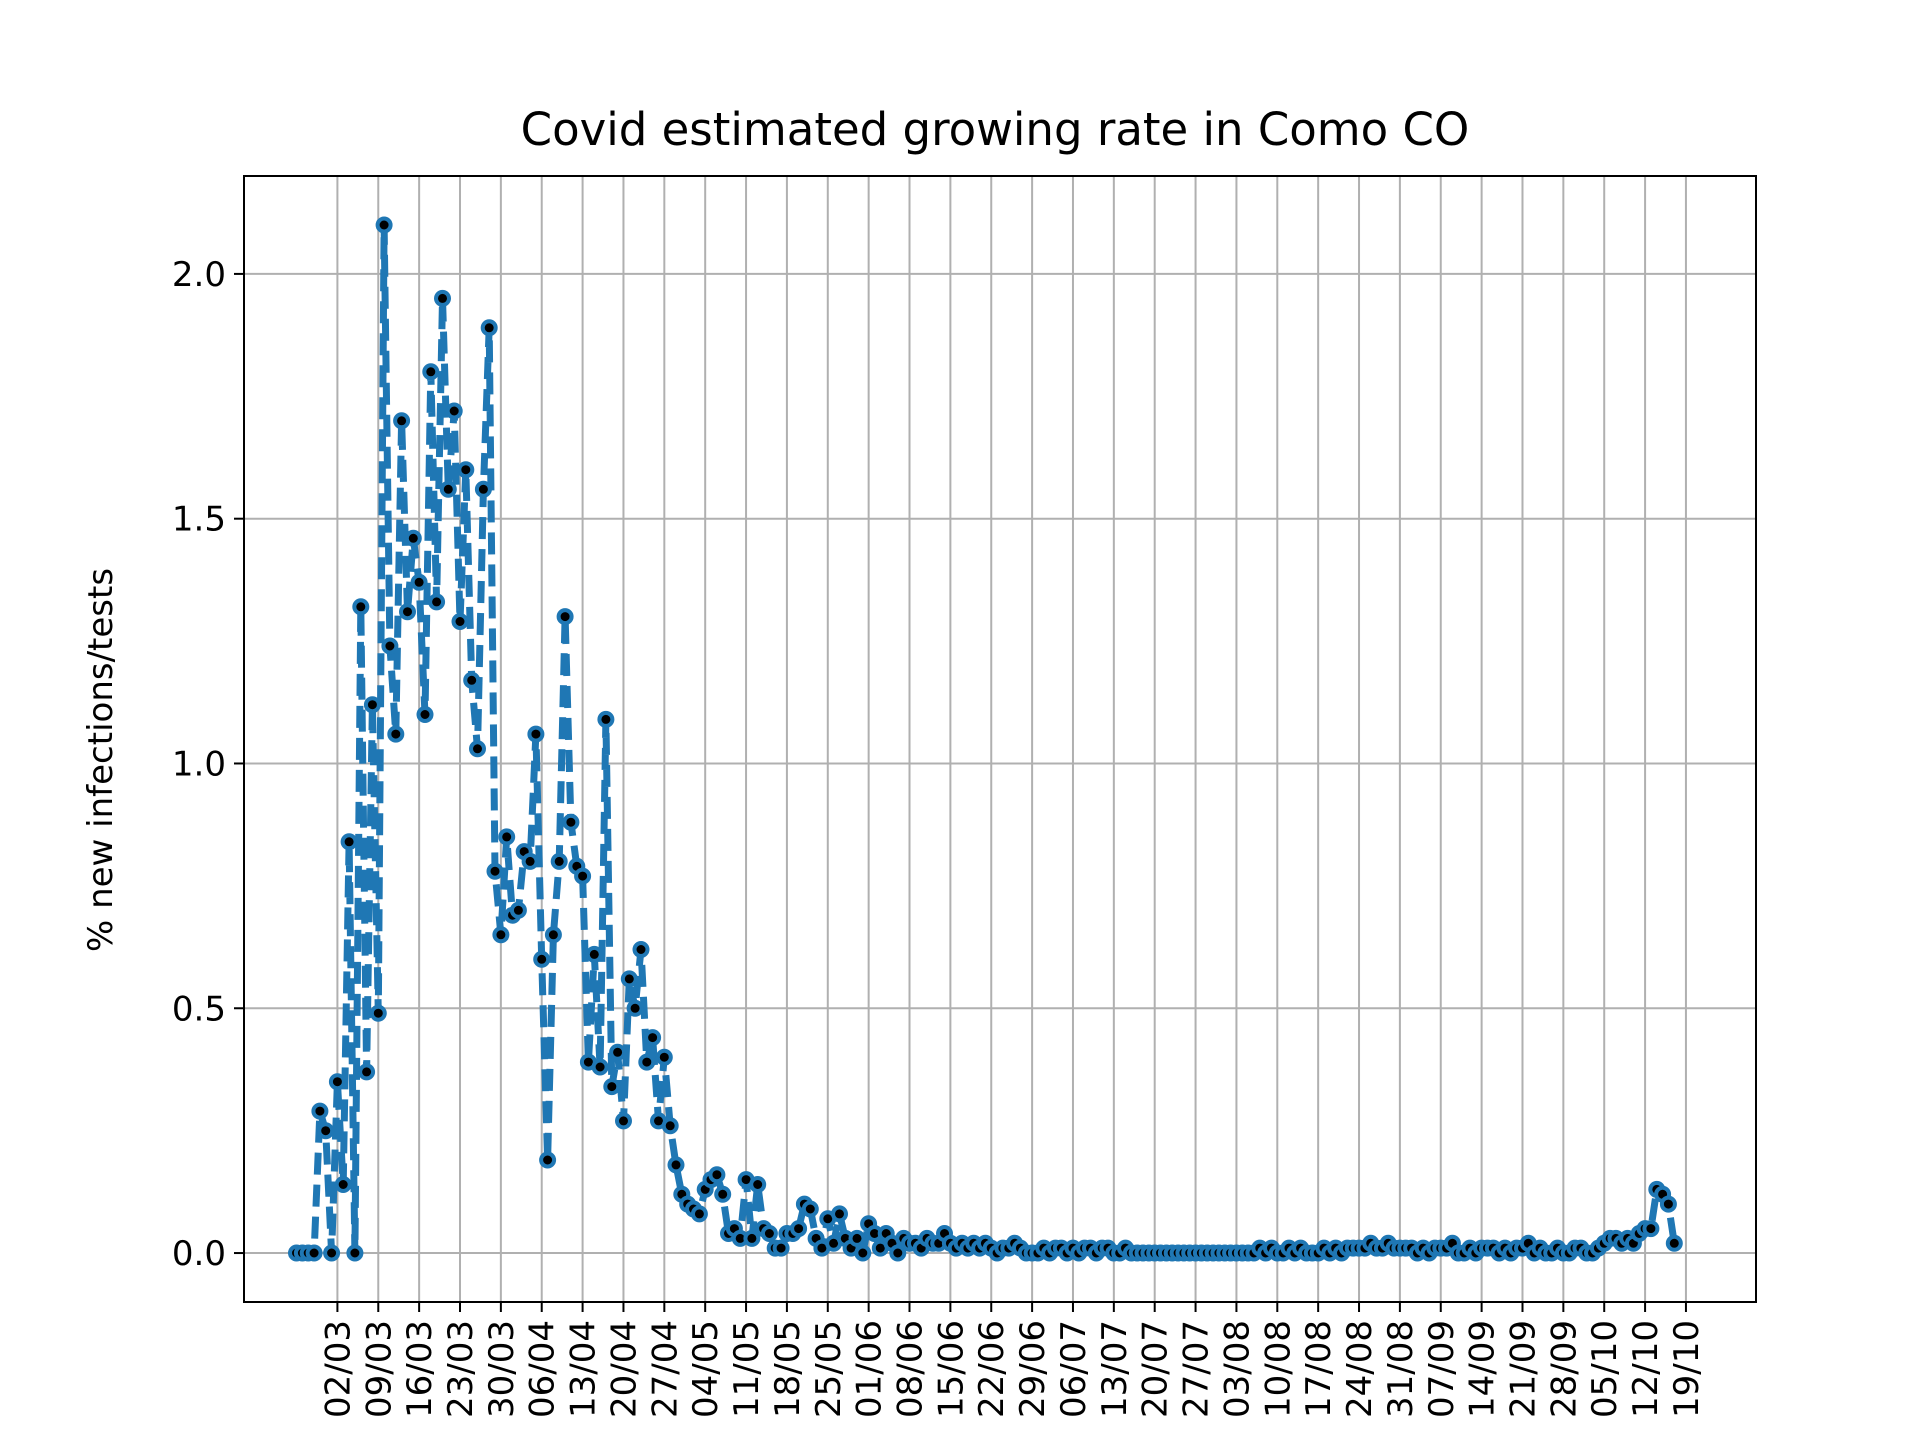 Image resolution: width=1920 pixels, height=1440 pixels. What do you see at coordinates (829, 1369) in the screenshot?
I see `x-tick-label: 25/05` at bounding box center [829, 1369].